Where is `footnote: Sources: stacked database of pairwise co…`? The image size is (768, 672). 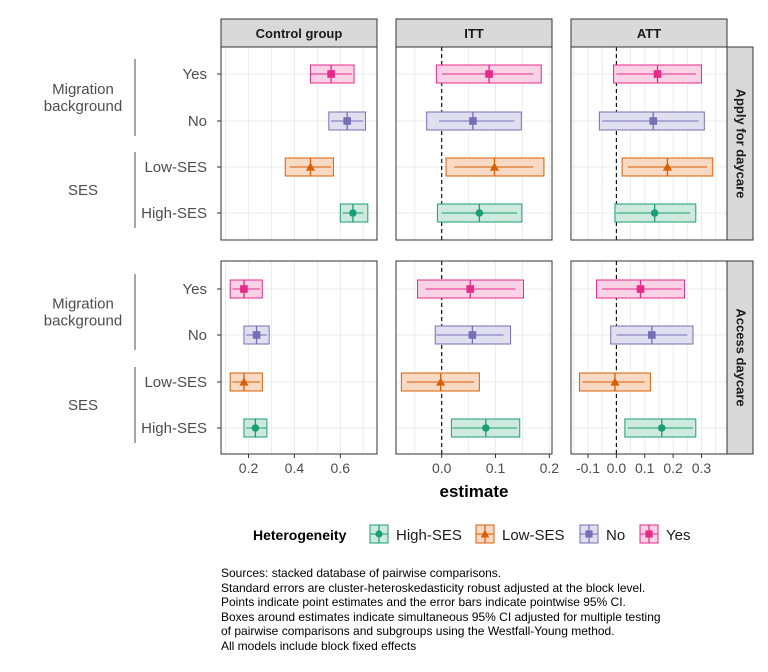
footnote: Sources: stacked database of pairwise co… is located at coordinates (441, 610).